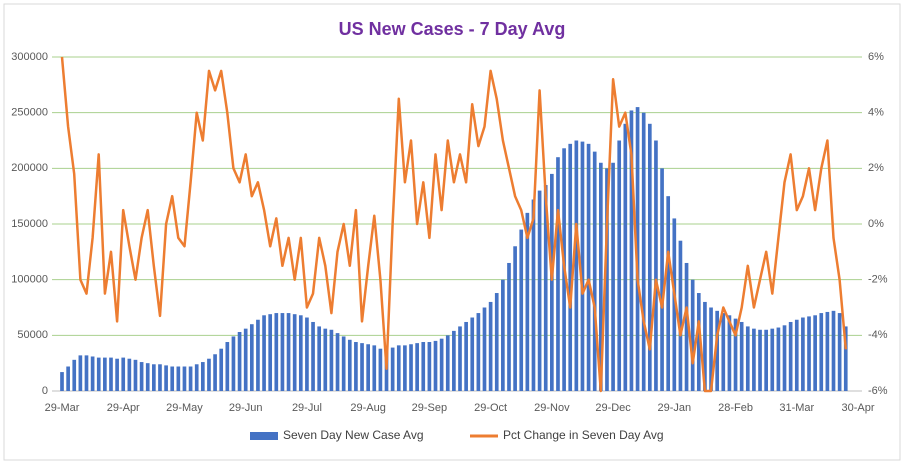 The image size is (905, 465). What do you see at coordinates (29, 113) in the screenshot?
I see `y-tick-label: 250000` at bounding box center [29, 113].